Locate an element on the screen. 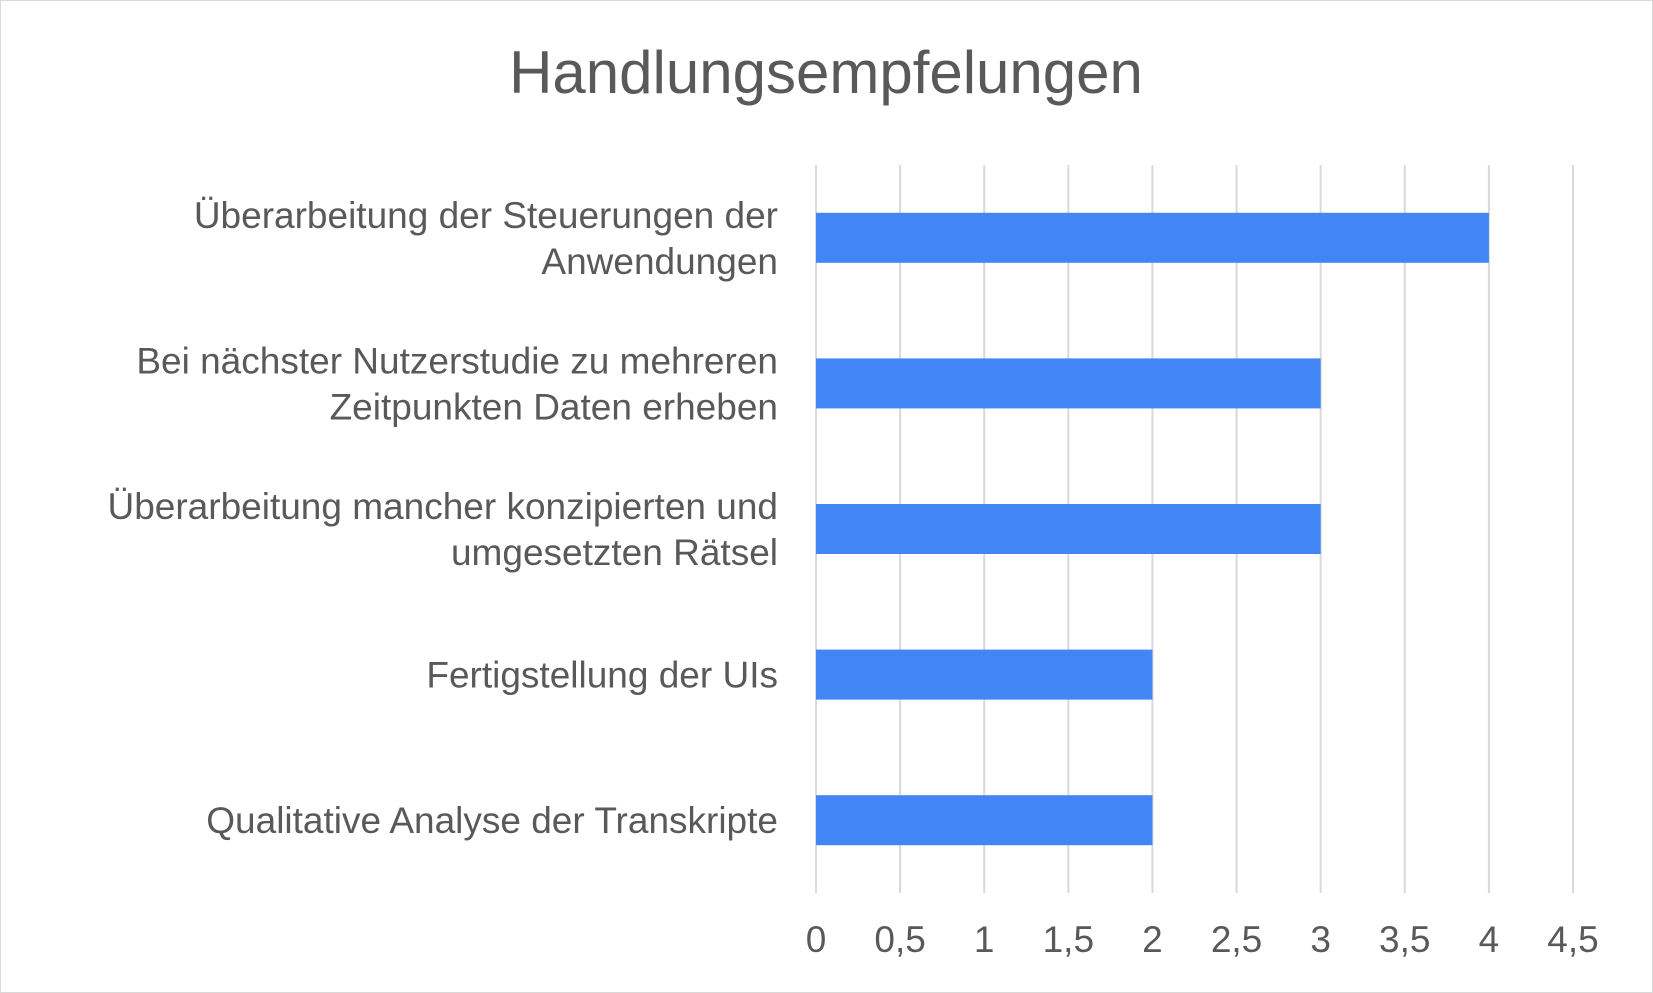 This screenshot has height=993, width=1653. x-tick-label: 0,5 is located at coordinates (899, 939).